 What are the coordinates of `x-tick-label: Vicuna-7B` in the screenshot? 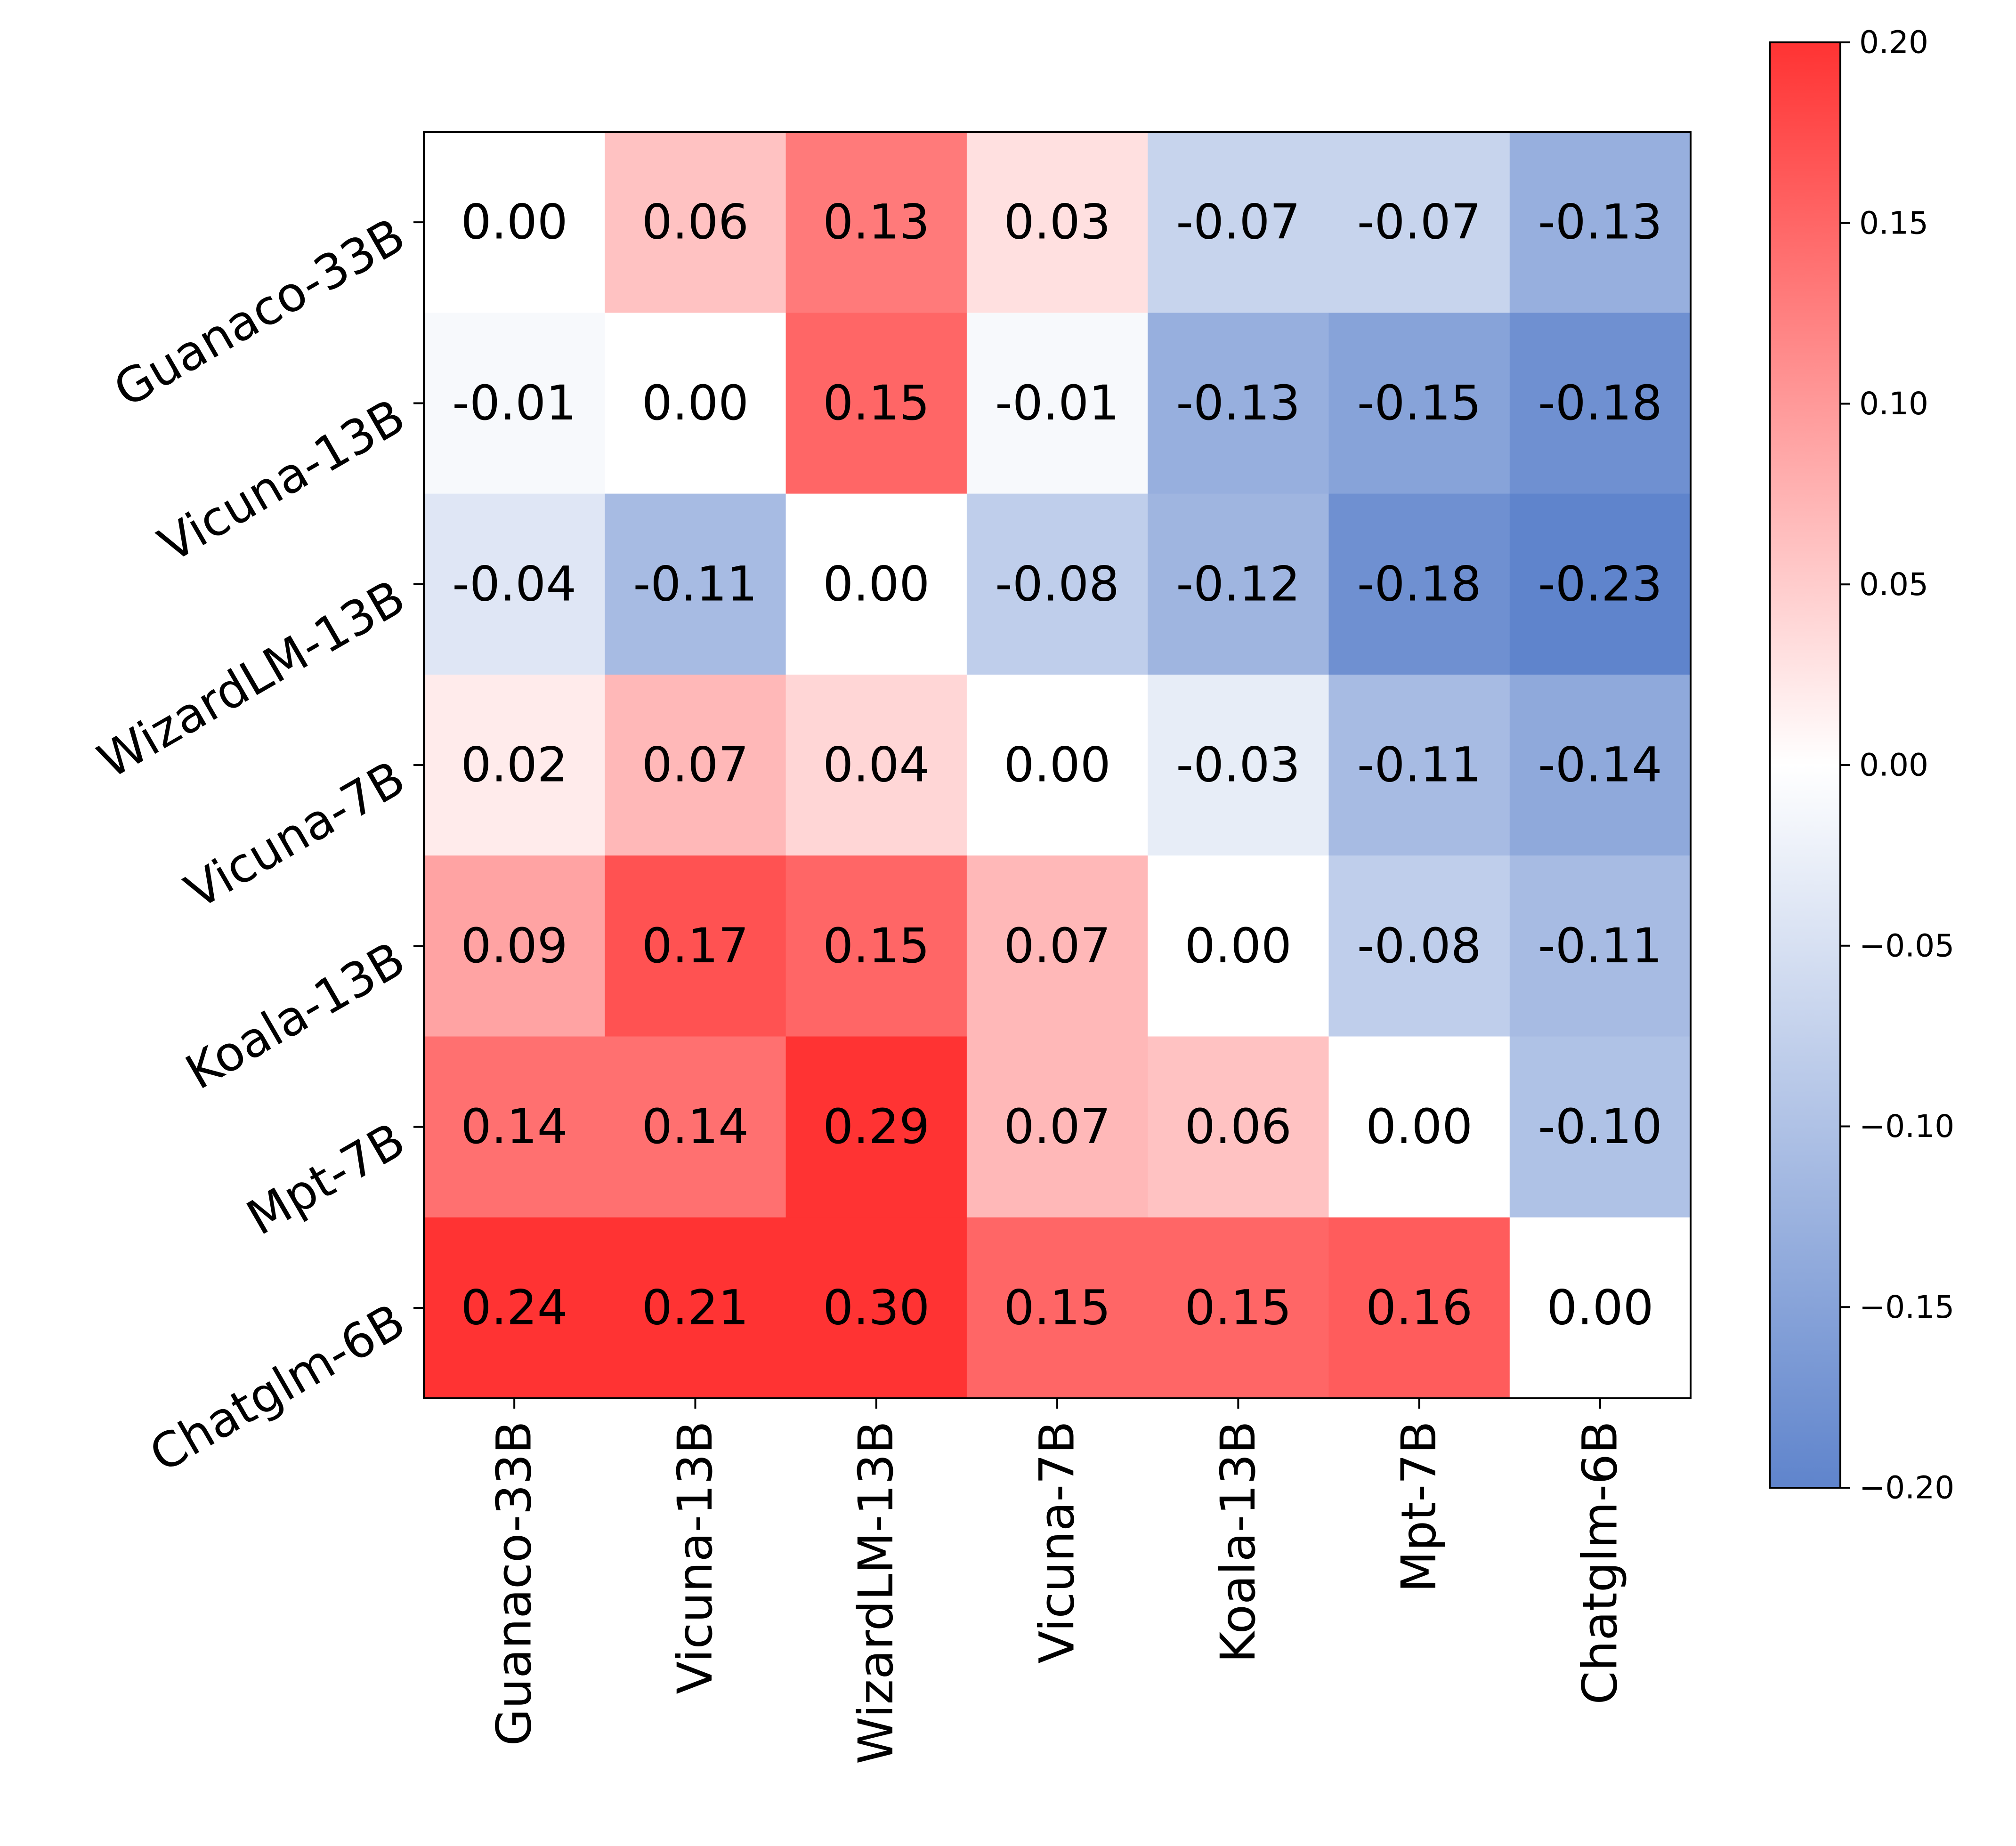 It's located at (1057, 1542).